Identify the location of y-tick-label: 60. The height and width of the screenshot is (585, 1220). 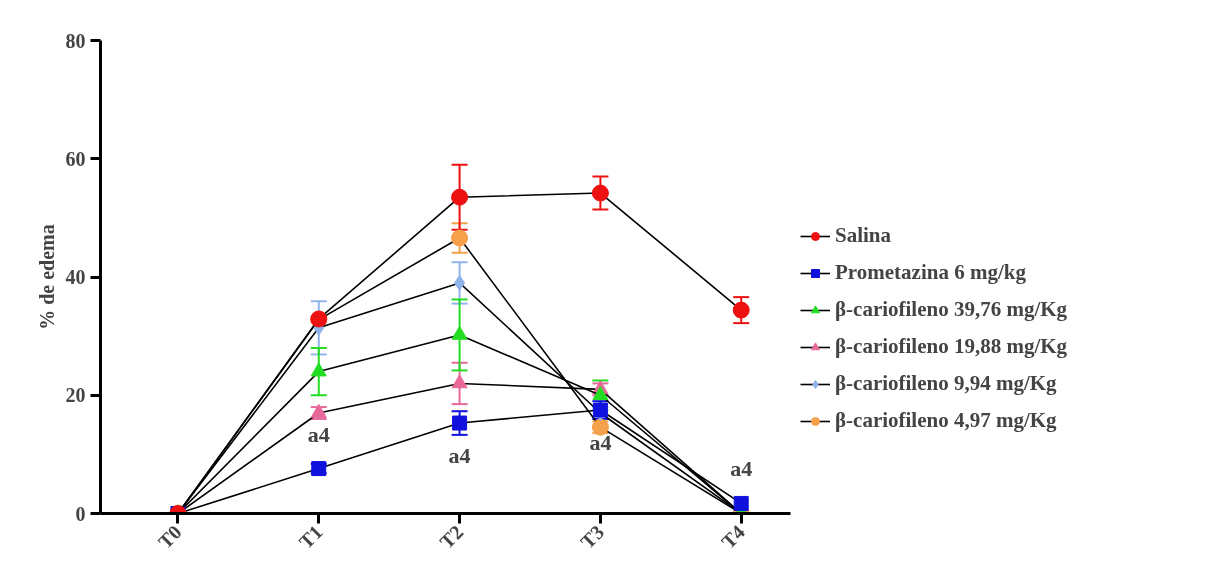
(75, 158).